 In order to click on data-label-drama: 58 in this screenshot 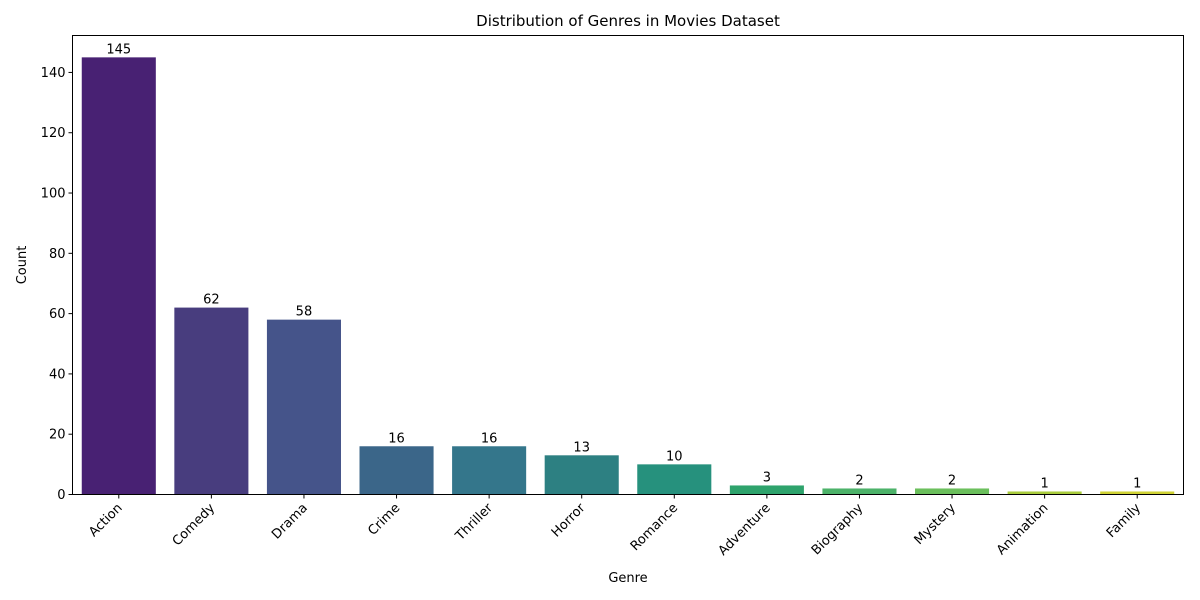, I will do `click(304, 312)`.